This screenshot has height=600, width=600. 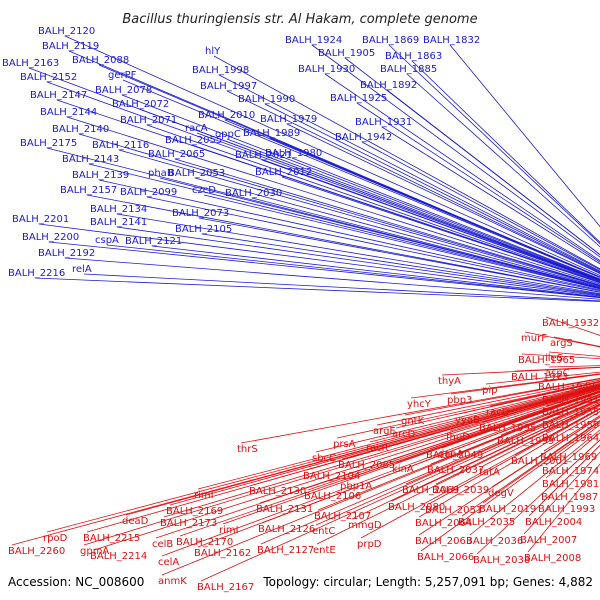 I want to click on reverse-gene-label: BALH_2035, so click(x=486, y=522).